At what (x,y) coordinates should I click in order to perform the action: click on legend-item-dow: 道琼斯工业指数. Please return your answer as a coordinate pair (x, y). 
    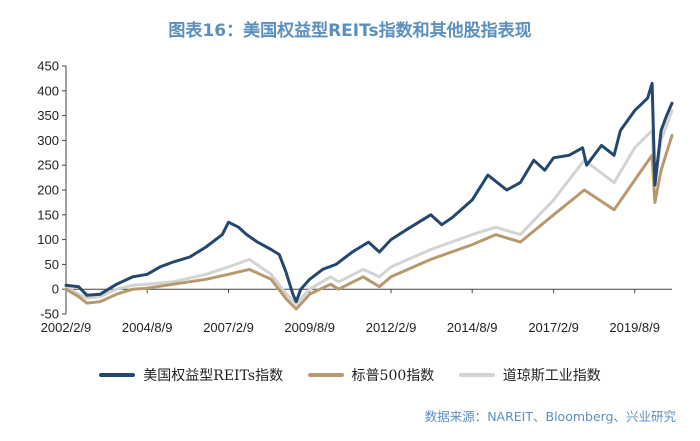
    Looking at the image, I should click on (529, 375).